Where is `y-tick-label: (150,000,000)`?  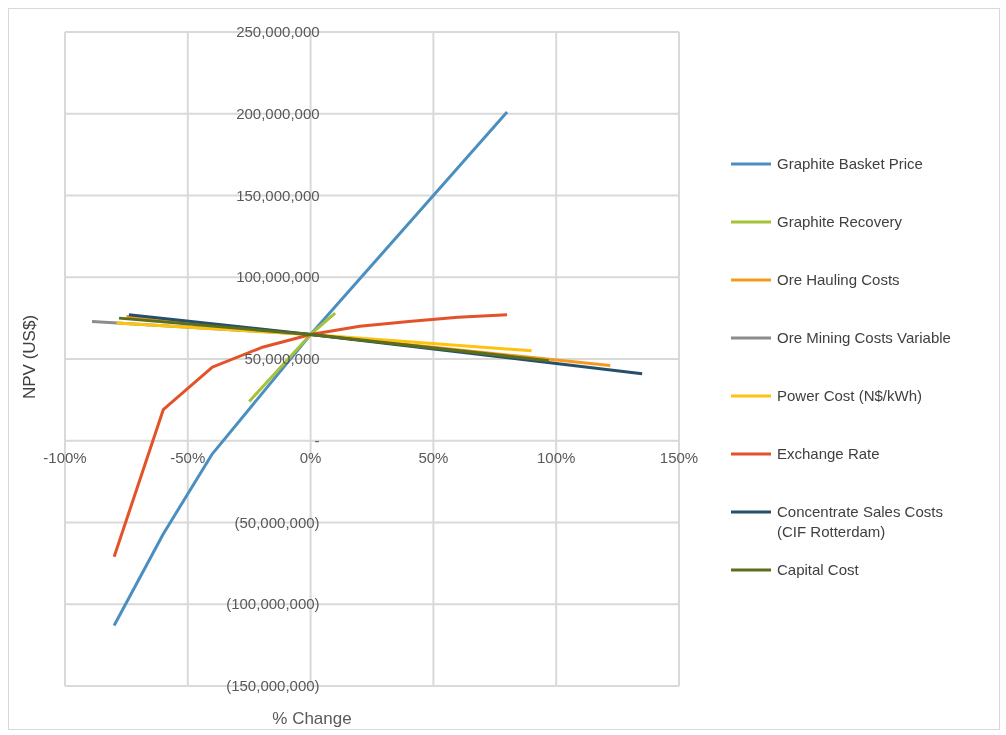 y-tick-label: (150,000,000) is located at coordinates (273, 685).